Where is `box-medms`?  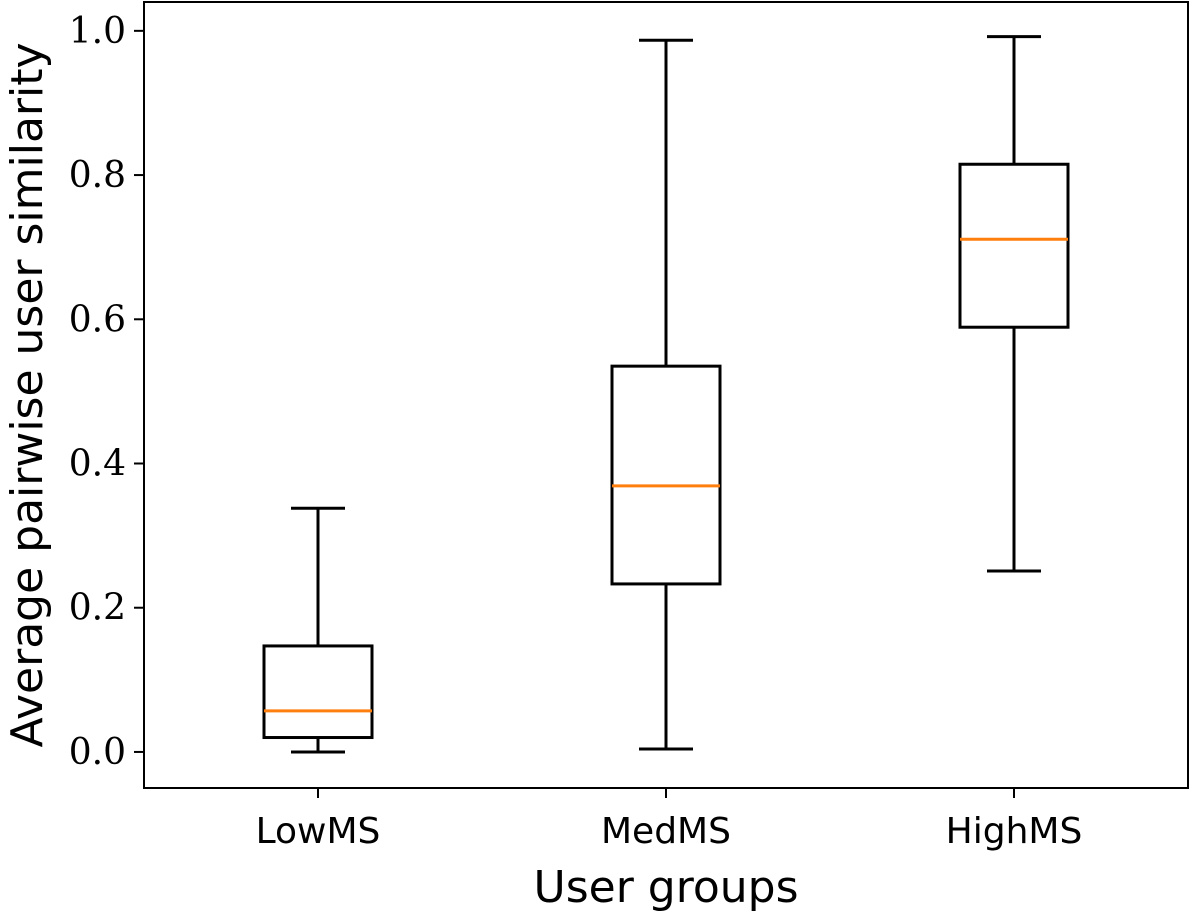
box-medms is located at coordinates (666, 394).